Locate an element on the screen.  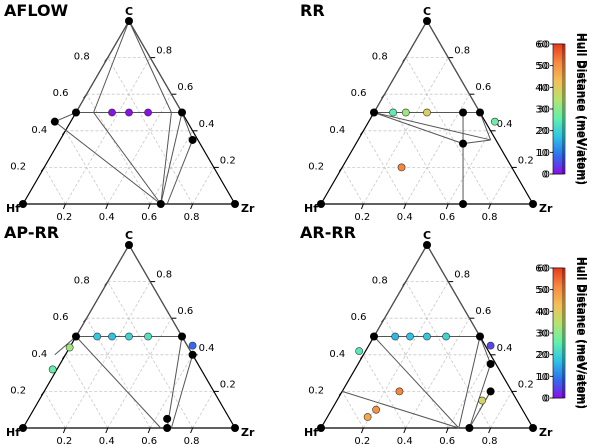
panel-title: AFLOW is located at coordinates (36, 10).